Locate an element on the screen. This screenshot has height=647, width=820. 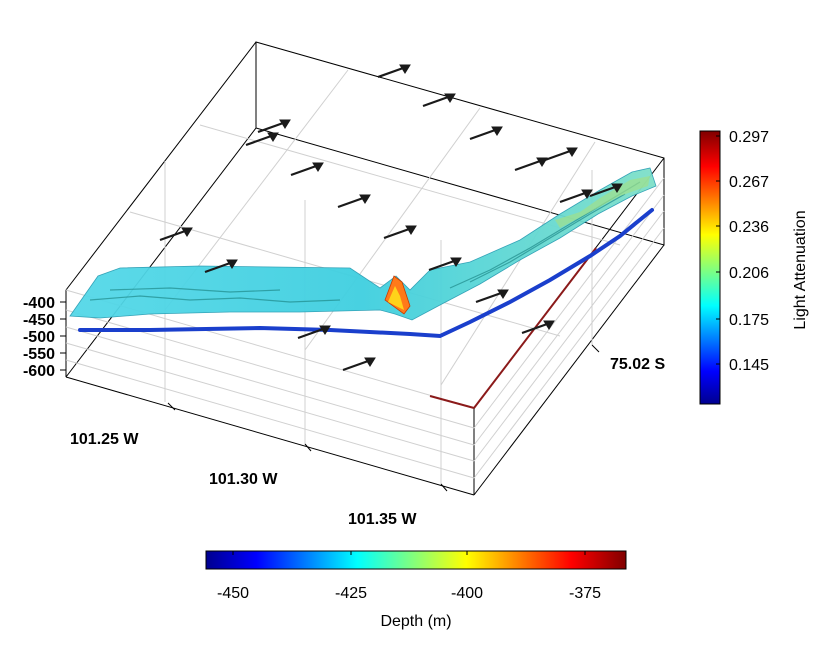
colorbar-tick-label: 0.267 is located at coordinates (749, 182).